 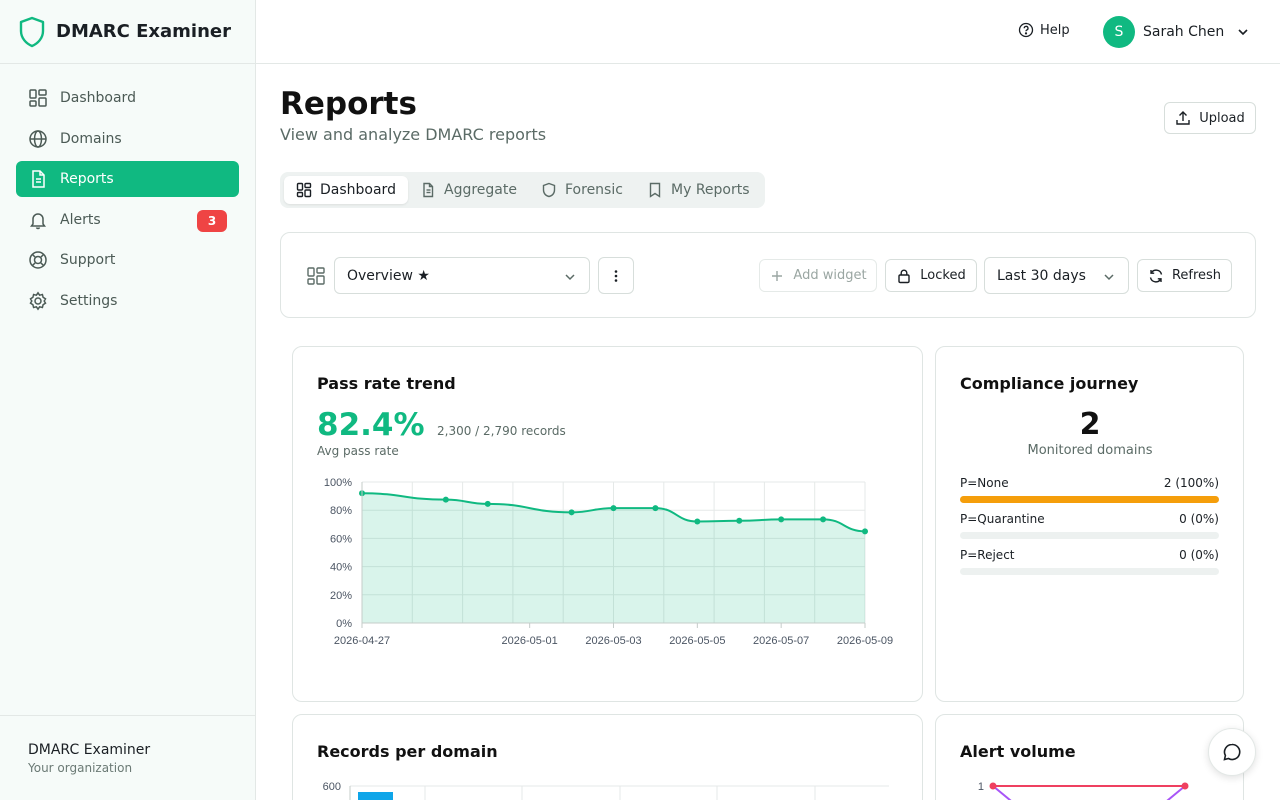 I want to click on shield-icon, so click(x=549, y=190).